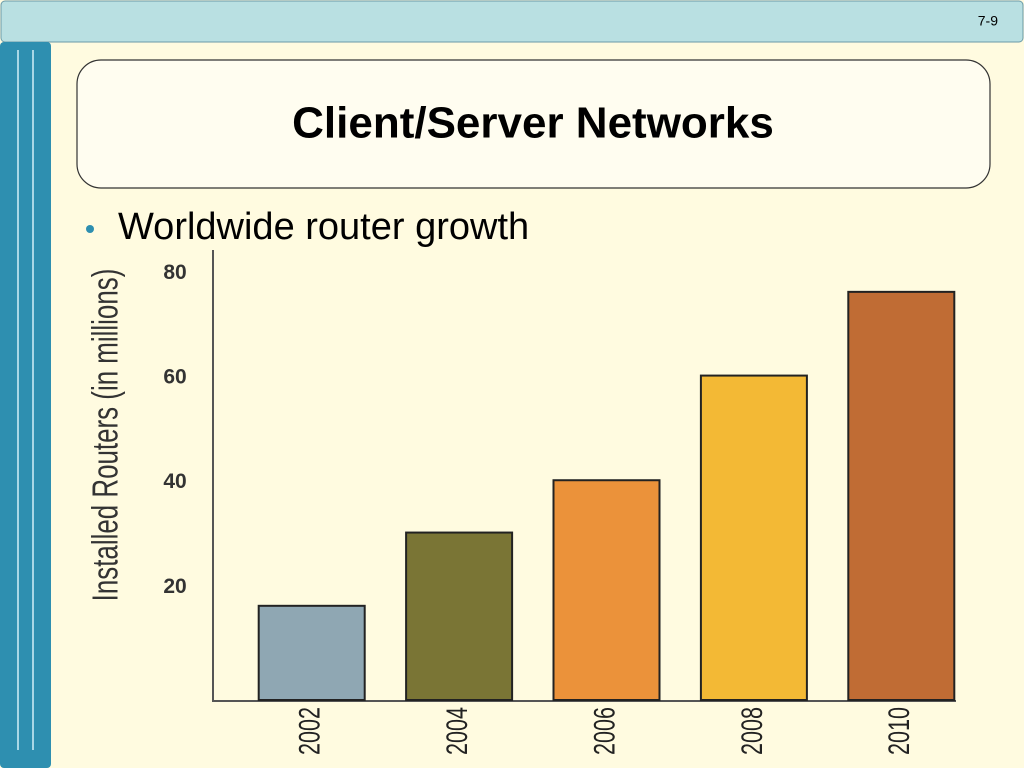 The image size is (1024, 768). I want to click on side-bar, so click(25, 405).